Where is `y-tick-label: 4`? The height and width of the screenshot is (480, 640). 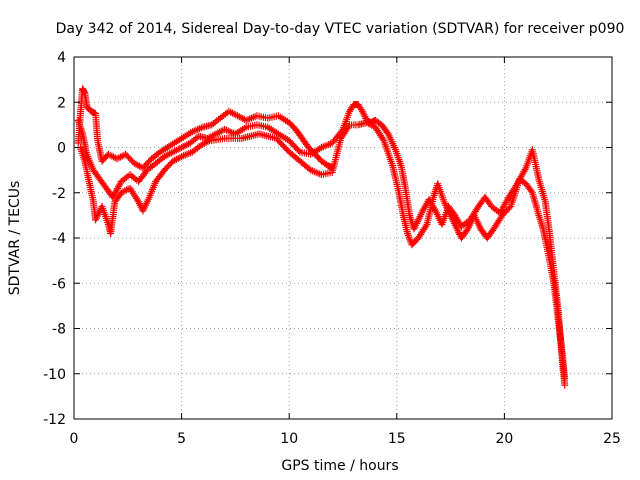
y-tick-label: 4 is located at coordinates (61, 58).